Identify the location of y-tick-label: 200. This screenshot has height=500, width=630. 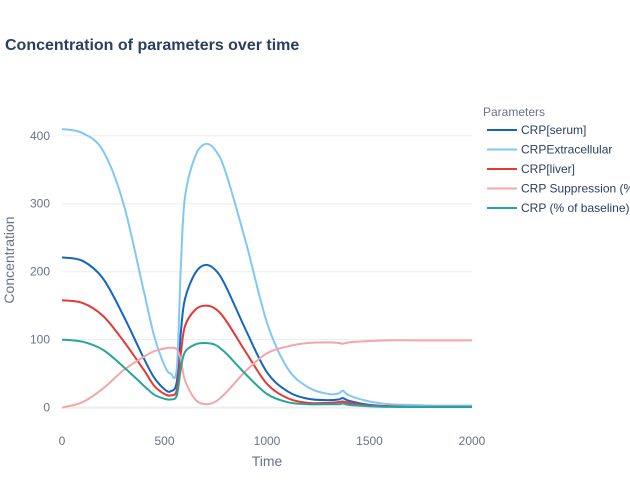
(40, 272).